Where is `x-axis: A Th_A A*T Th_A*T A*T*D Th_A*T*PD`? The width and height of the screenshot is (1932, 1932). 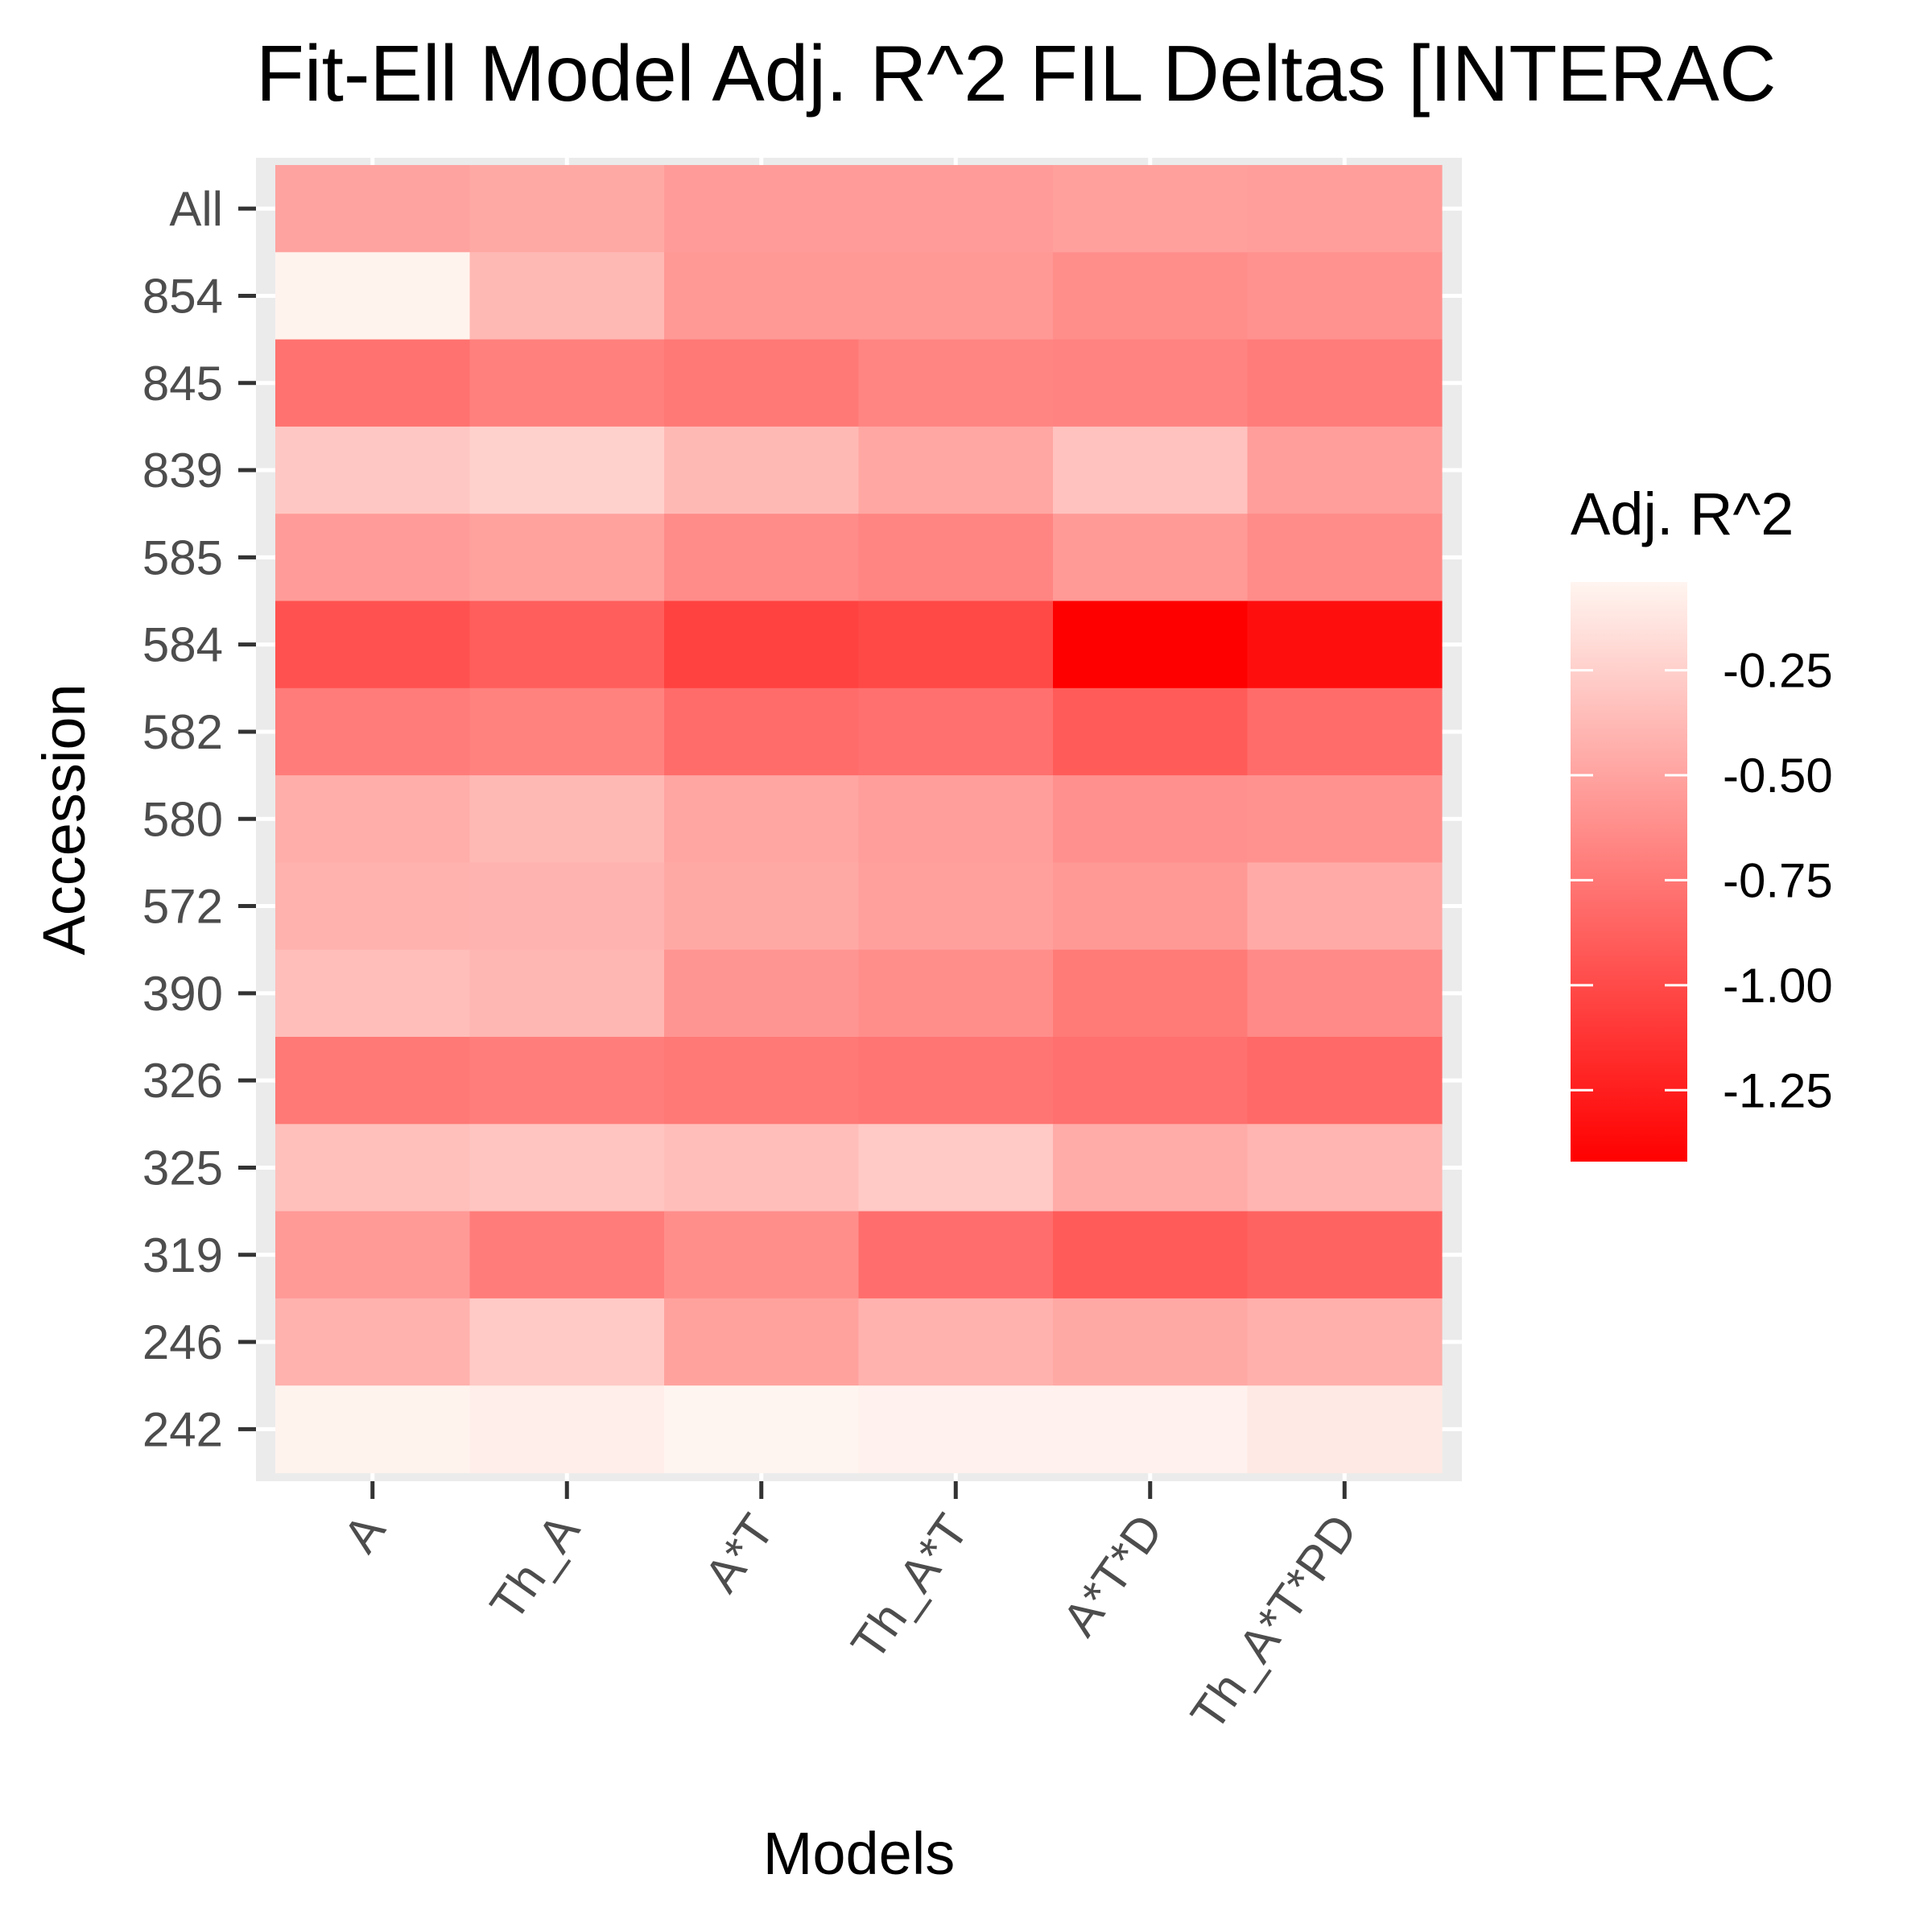
x-axis: A Th_A A*T Th_A*T A*T*D Th_A*T*PD is located at coordinates (850, 1610).